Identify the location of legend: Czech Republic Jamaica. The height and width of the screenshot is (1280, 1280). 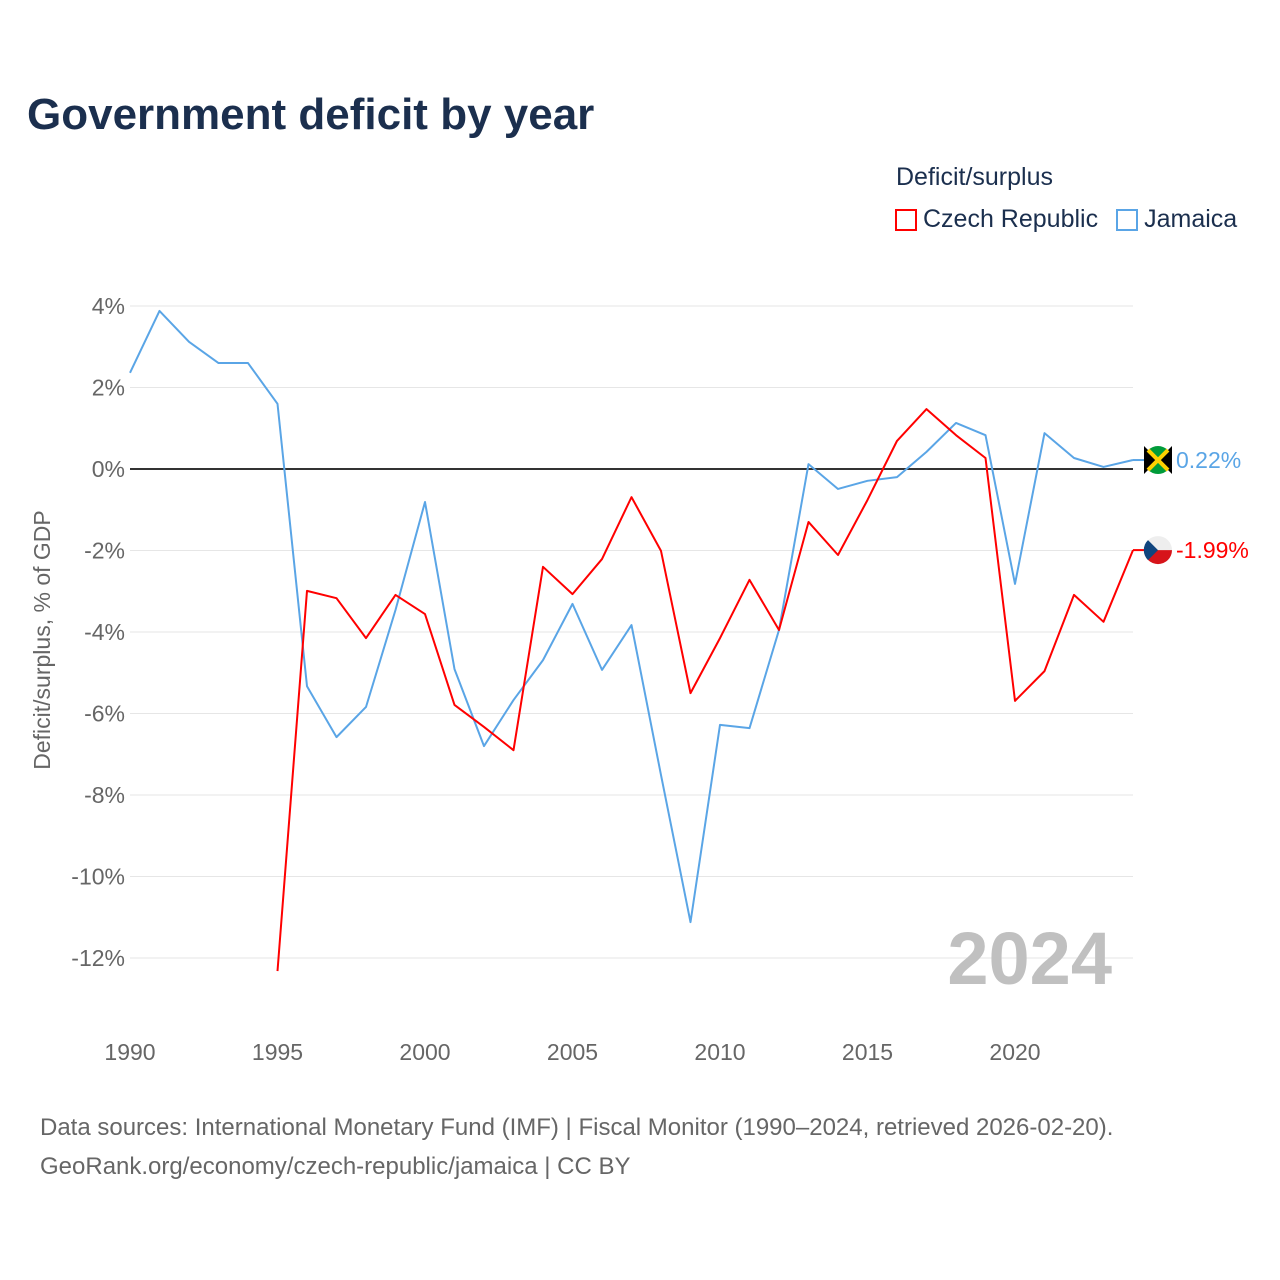
(1066, 219).